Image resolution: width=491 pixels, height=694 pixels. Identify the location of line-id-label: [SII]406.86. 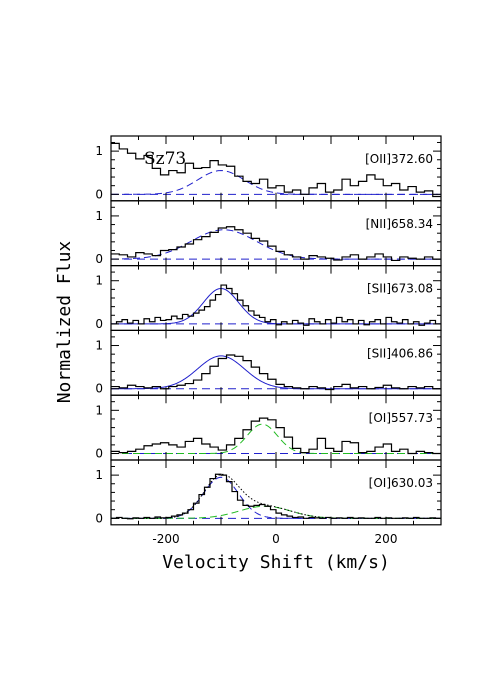
(400, 353).